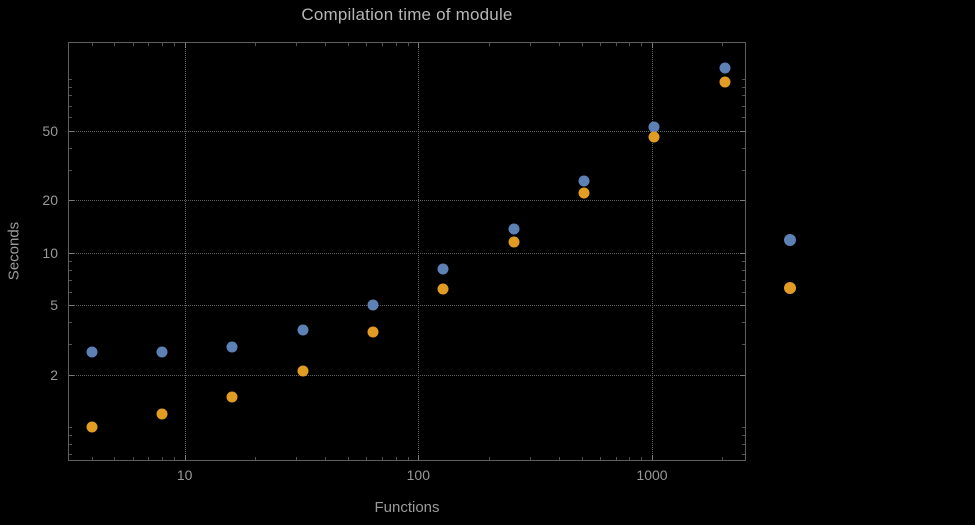 The width and height of the screenshot is (975, 525). What do you see at coordinates (54, 374) in the screenshot?
I see `y-tick-label: 2` at bounding box center [54, 374].